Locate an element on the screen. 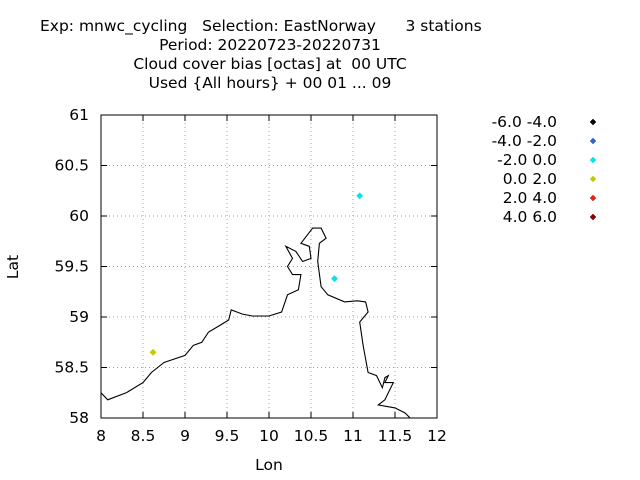 This screenshot has width=640, height=480. y-axis-label: Lat is located at coordinates (13, 267).